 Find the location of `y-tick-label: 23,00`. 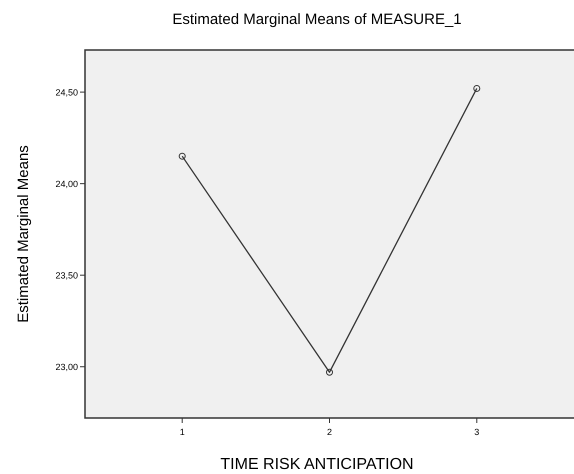

y-tick-label: 23,00 is located at coordinates (66, 367).